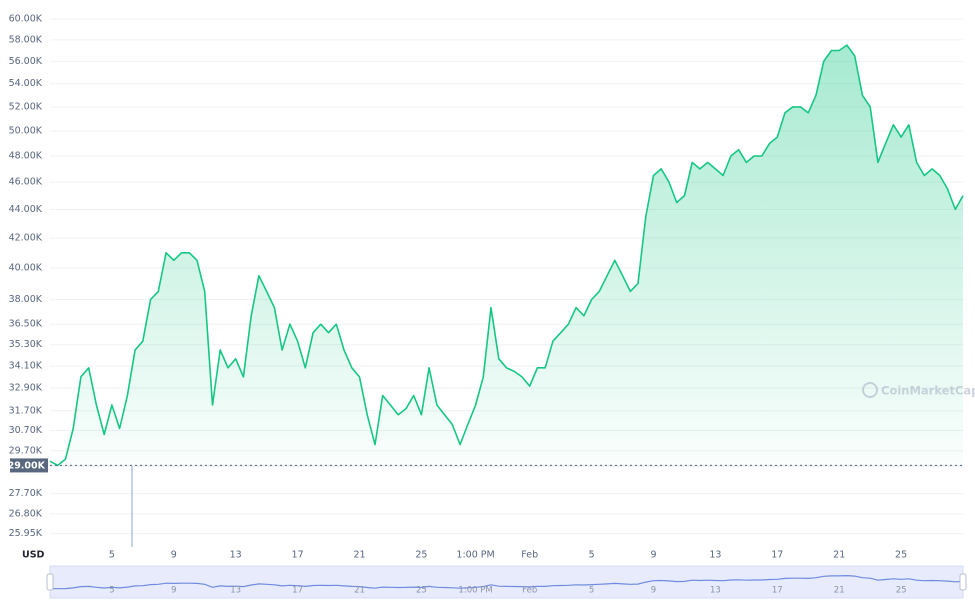 The image size is (975, 609). I want to click on watermark: CoinMarketCap, so click(928, 391).